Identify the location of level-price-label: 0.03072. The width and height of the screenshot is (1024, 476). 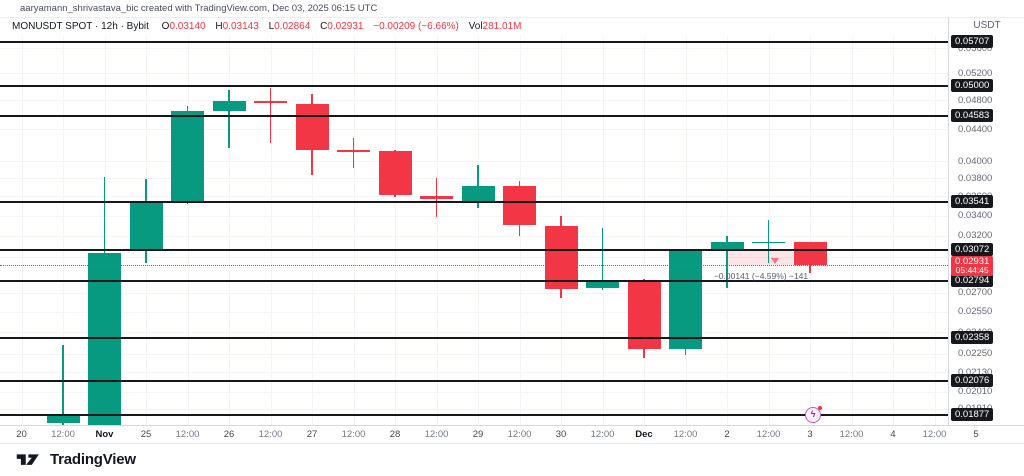
(972, 249).